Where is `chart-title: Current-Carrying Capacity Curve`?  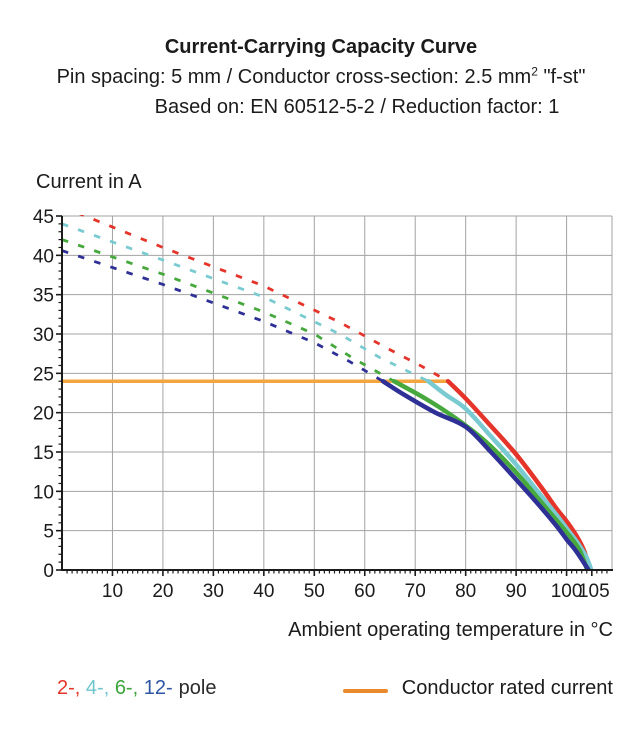
chart-title: Current-Carrying Capacity Curve is located at coordinates (321, 47).